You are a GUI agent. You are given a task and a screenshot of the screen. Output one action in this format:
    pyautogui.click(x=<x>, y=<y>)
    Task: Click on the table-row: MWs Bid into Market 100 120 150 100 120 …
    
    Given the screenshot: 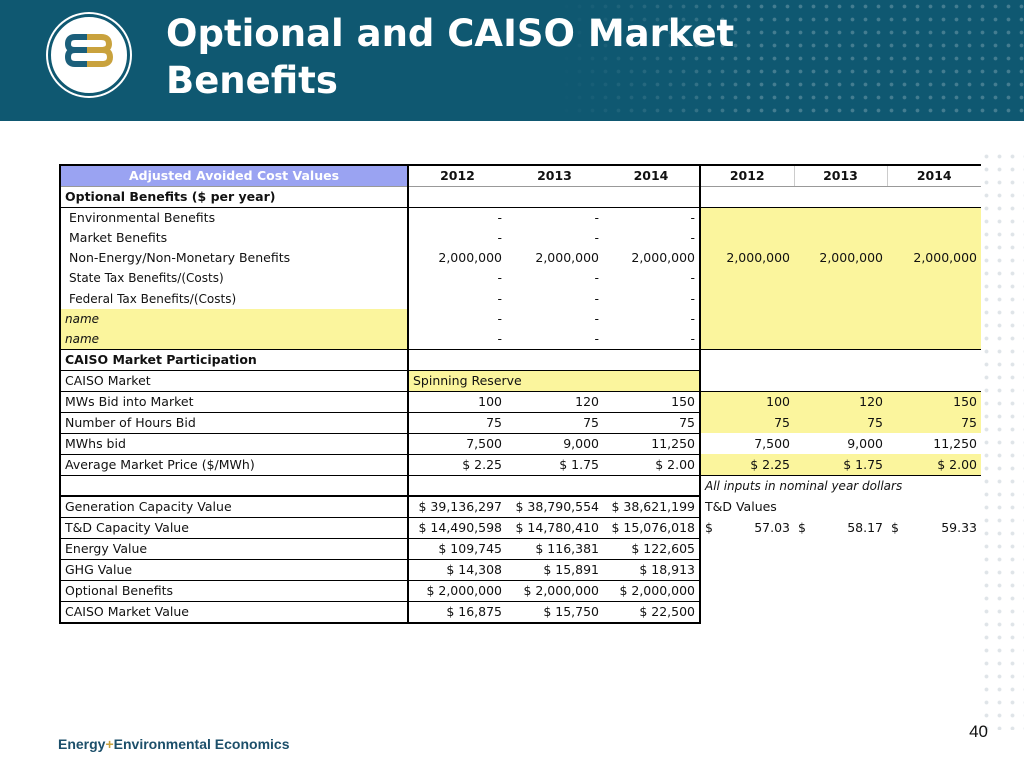 What is the action you would take?
    pyautogui.click(x=520, y=401)
    